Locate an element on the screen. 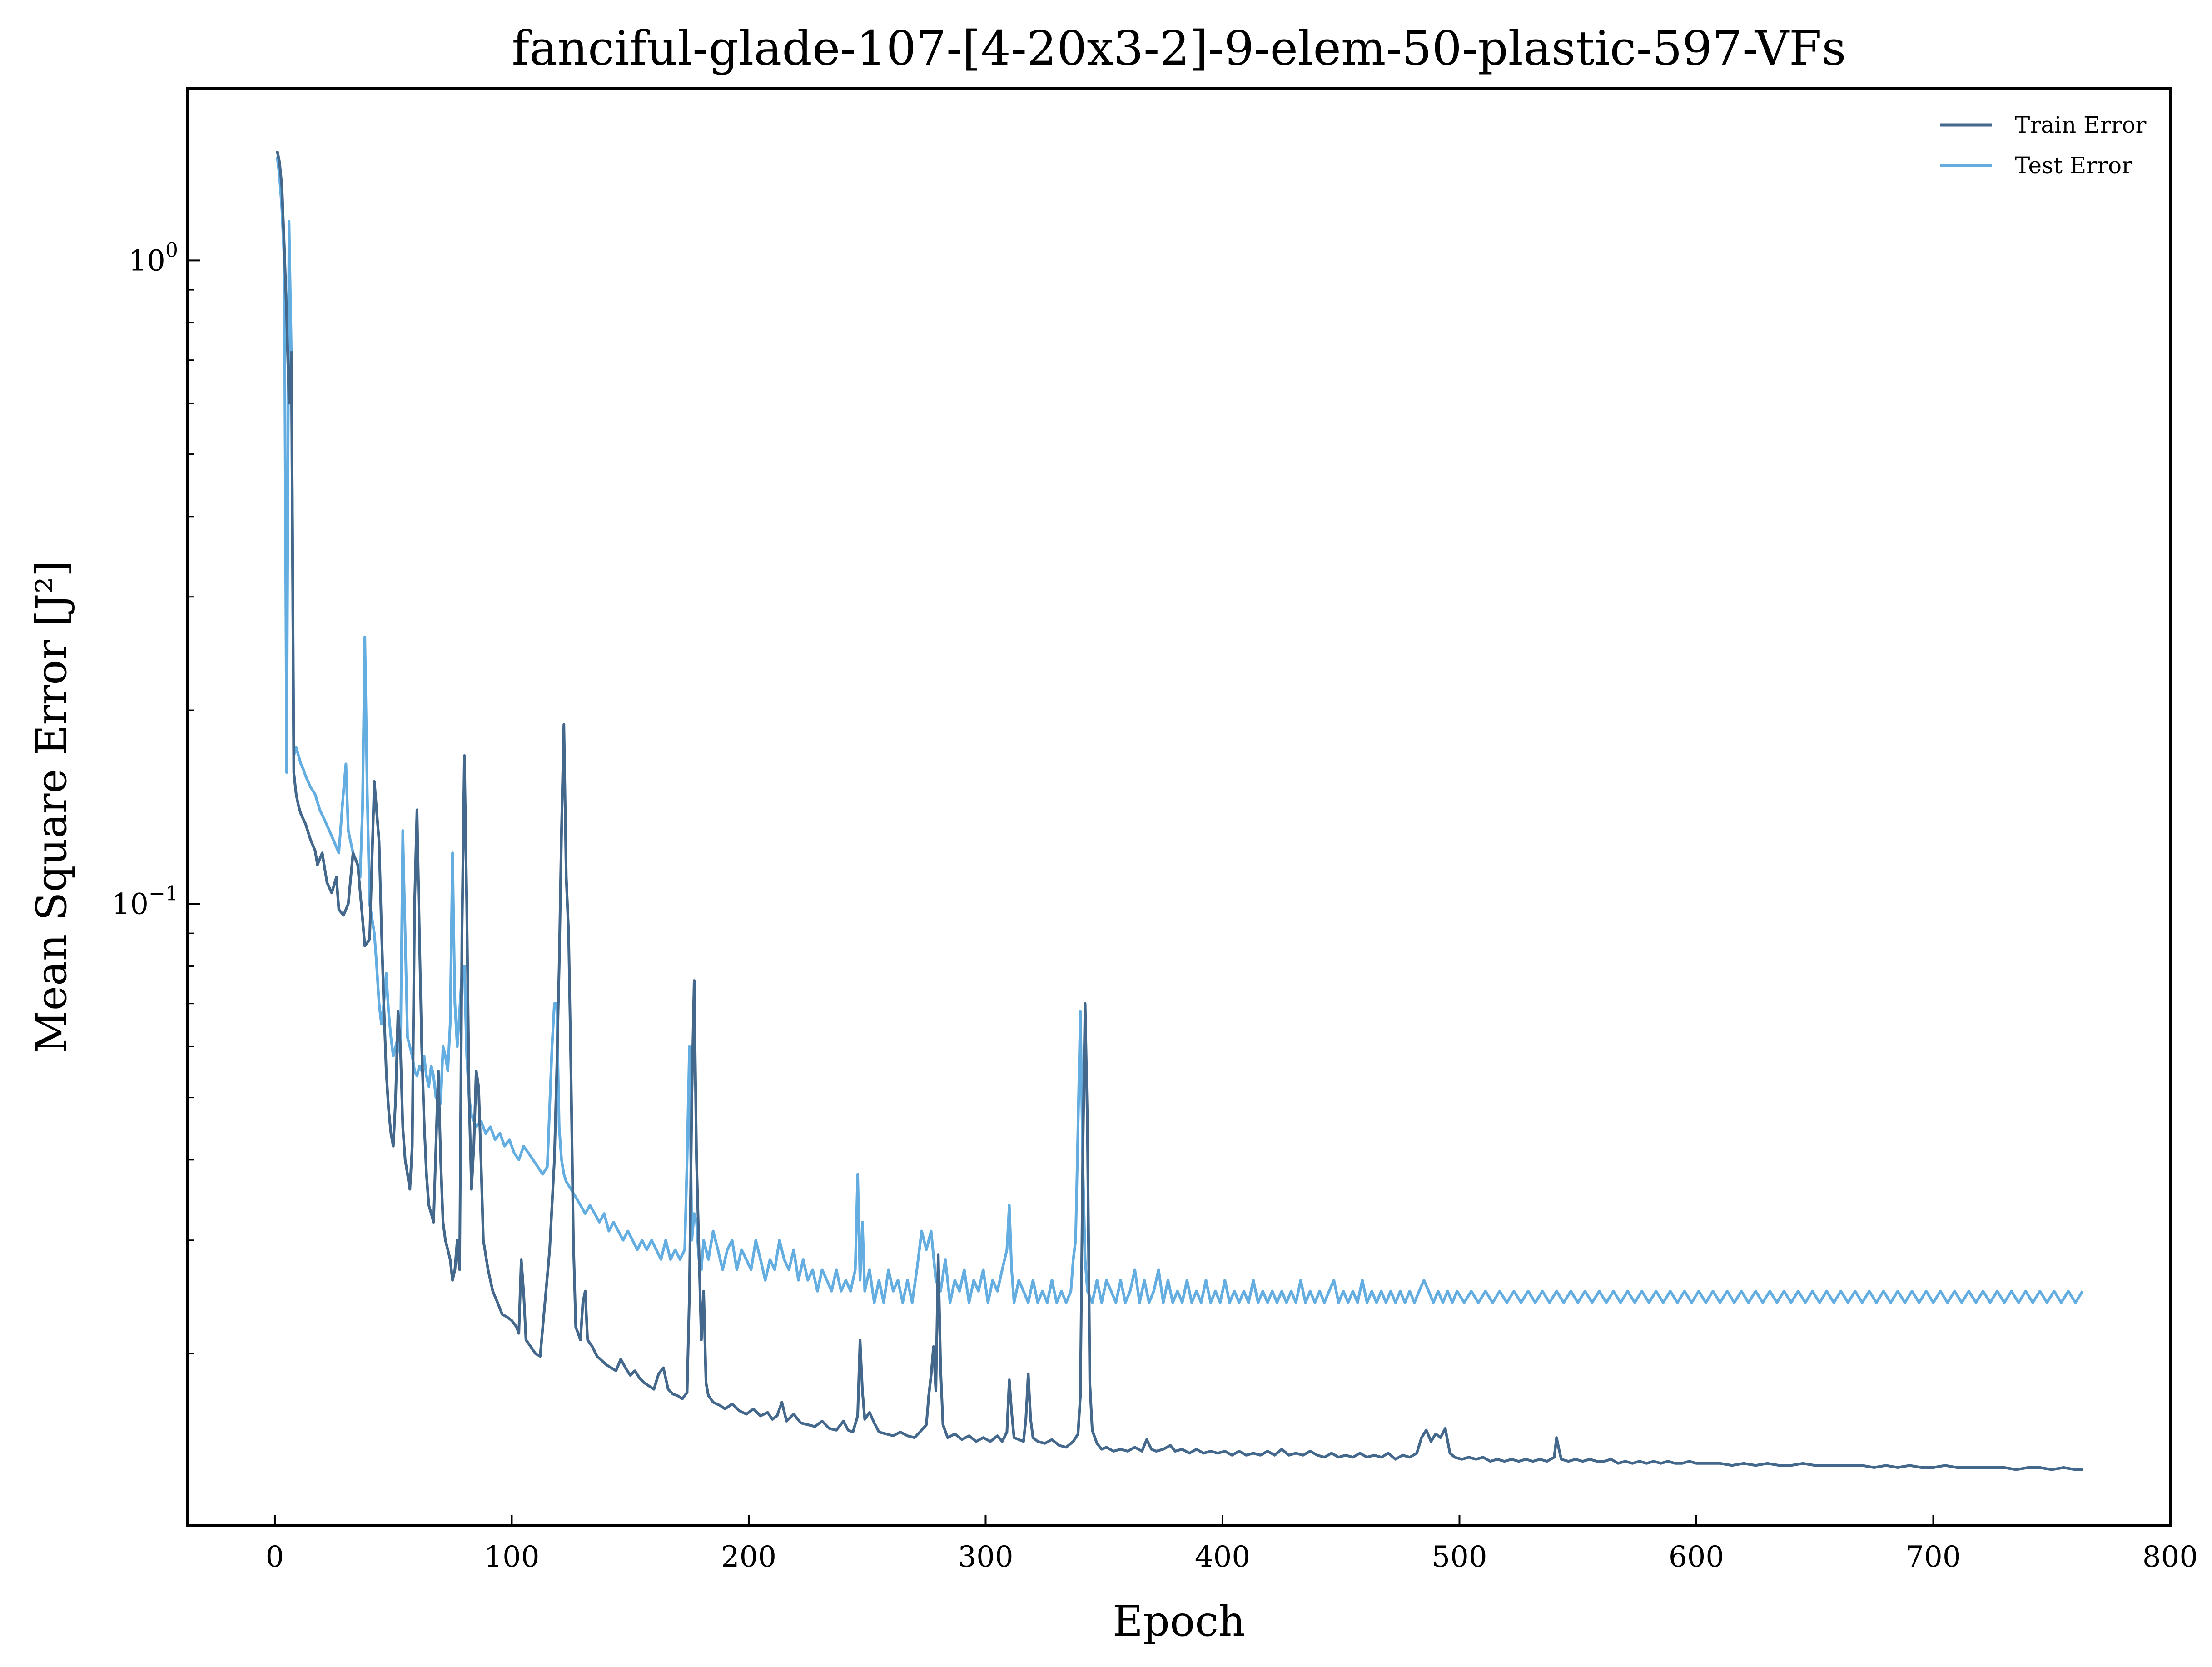 This screenshot has width=2212, height=1667. x-tick-label: 200 is located at coordinates (749, 1557).